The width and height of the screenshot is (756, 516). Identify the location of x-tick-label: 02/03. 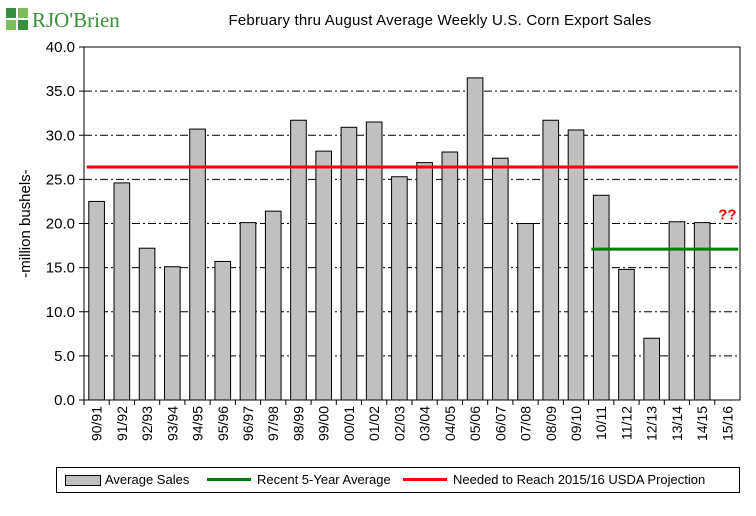
(399, 423).